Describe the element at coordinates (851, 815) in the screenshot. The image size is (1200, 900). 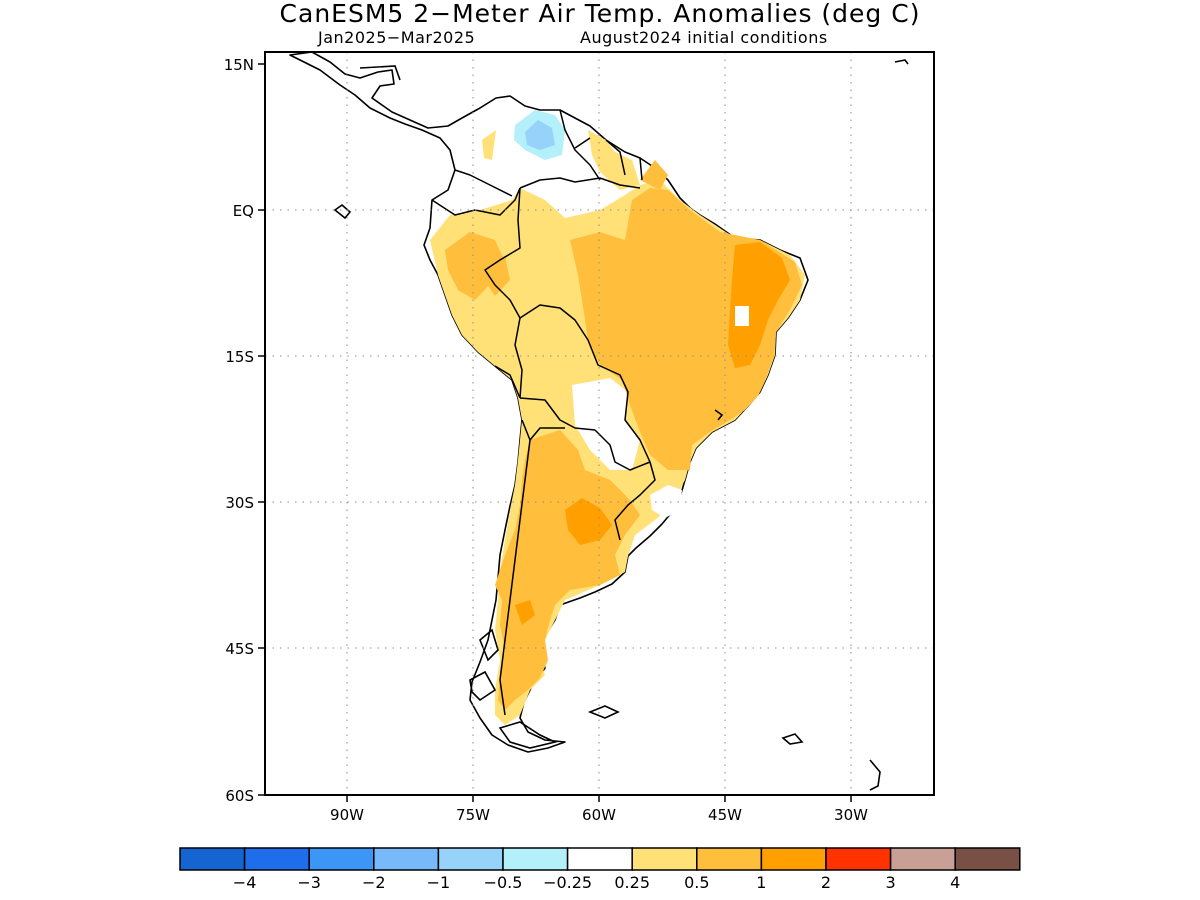
I see `lon-label-30w: 30W` at that location.